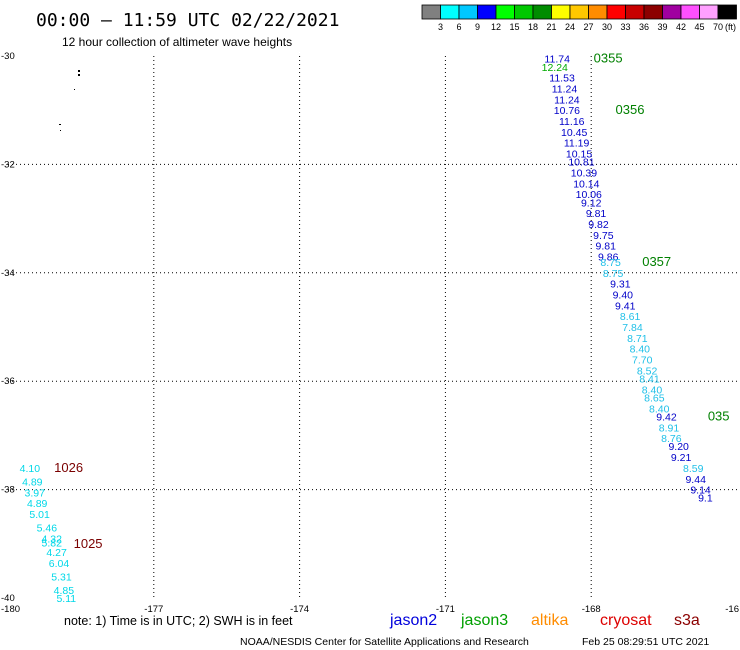 The width and height of the screenshot is (740, 650). I want to click on data-label: 5.01, so click(39, 515).